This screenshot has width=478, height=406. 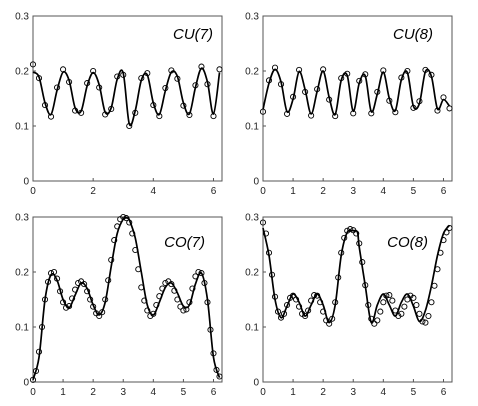 What do you see at coordinates (263, 392) in the screenshot?
I see `x-tick-label: 0` at bounding box center [263, 392].